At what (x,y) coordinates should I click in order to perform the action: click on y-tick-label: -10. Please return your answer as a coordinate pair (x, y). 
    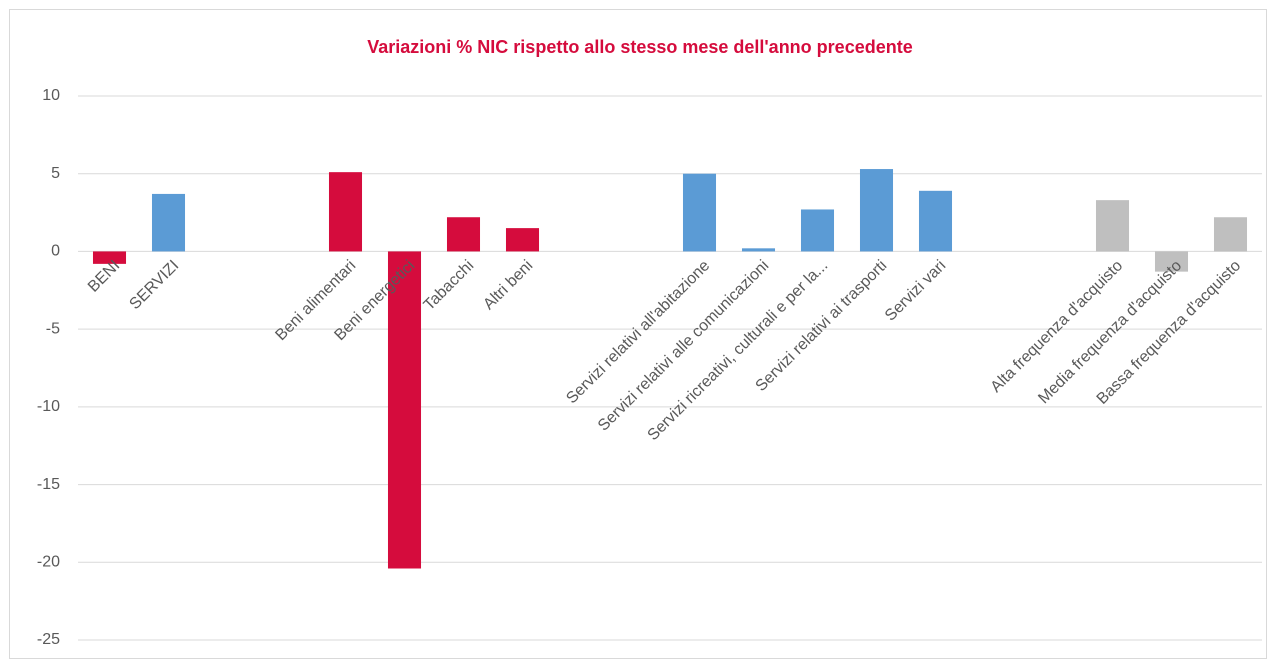
    Looking at the image, I should click on (48, 406).